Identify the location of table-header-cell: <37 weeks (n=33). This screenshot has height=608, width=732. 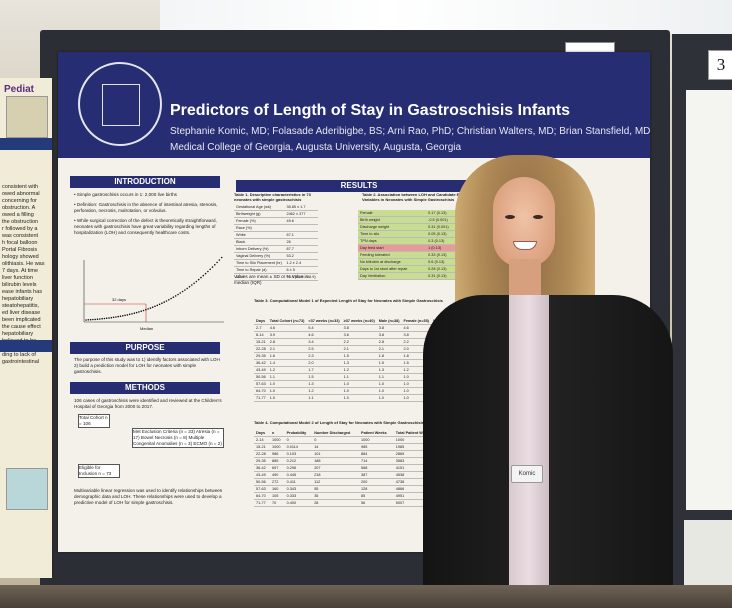
(324, 321).